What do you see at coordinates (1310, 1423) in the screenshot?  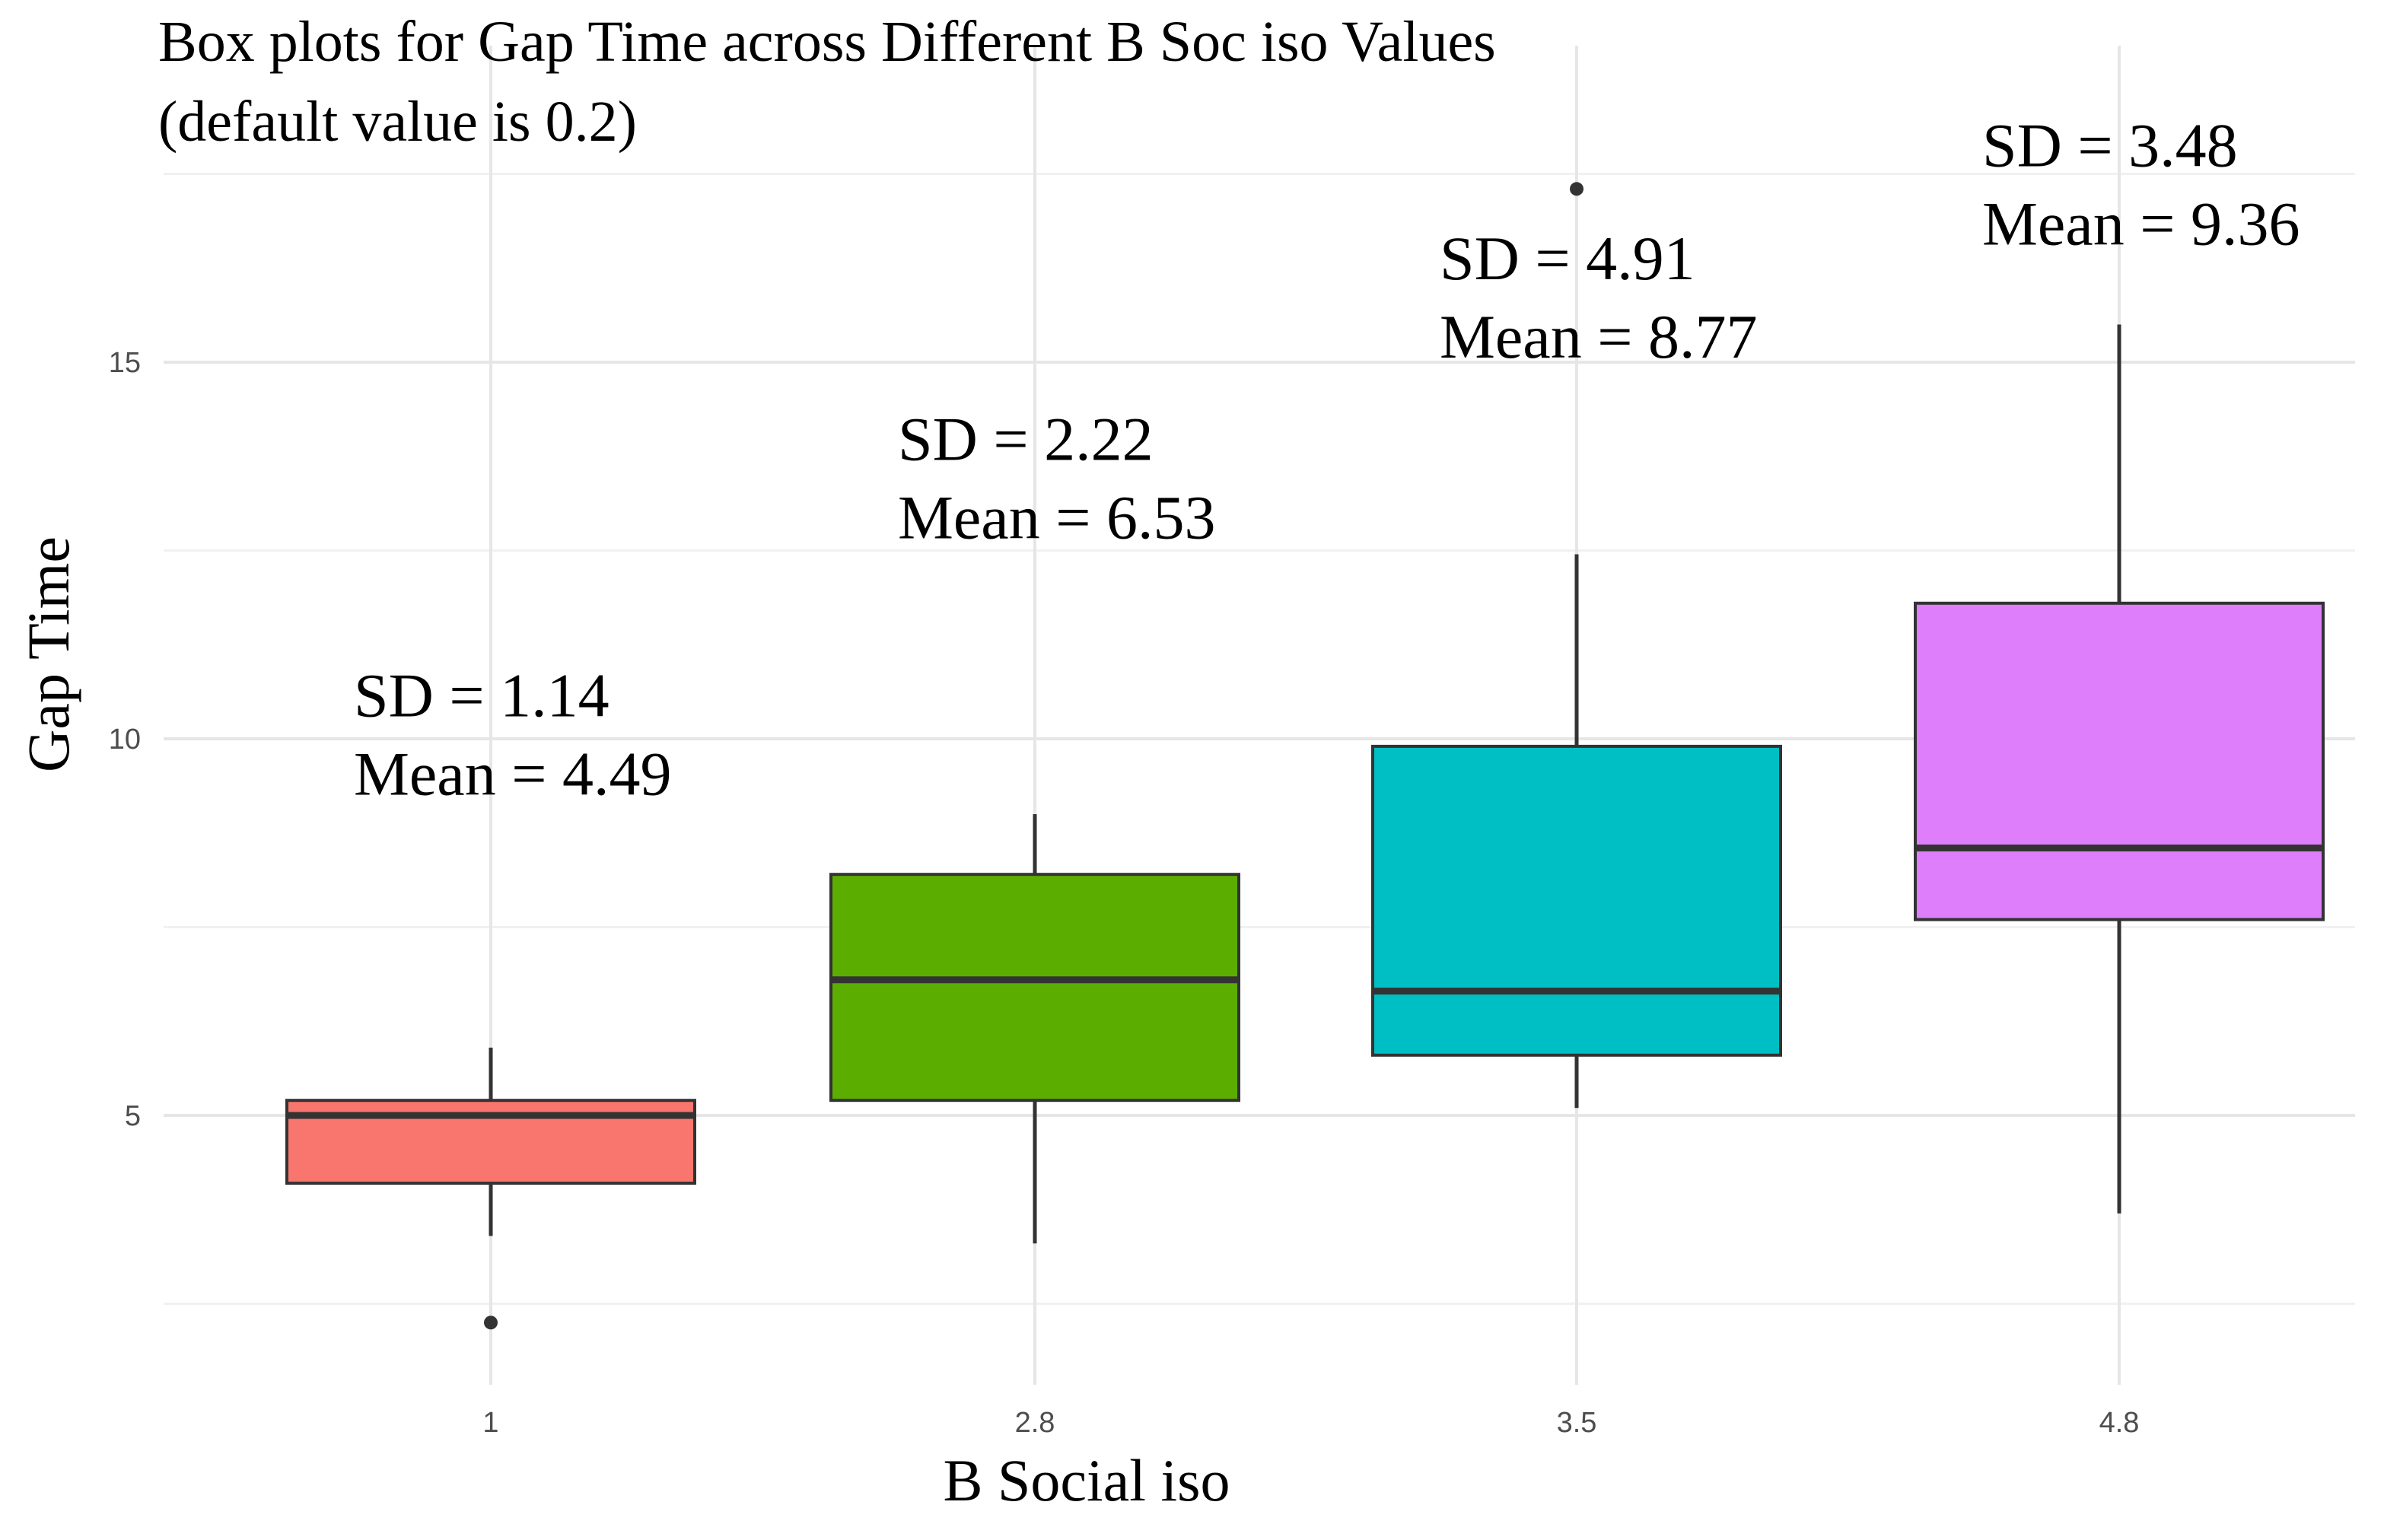 I see `x-axis-ticks: 1 2.8 3.5 4.8` at bounding box center [1310, 1423].